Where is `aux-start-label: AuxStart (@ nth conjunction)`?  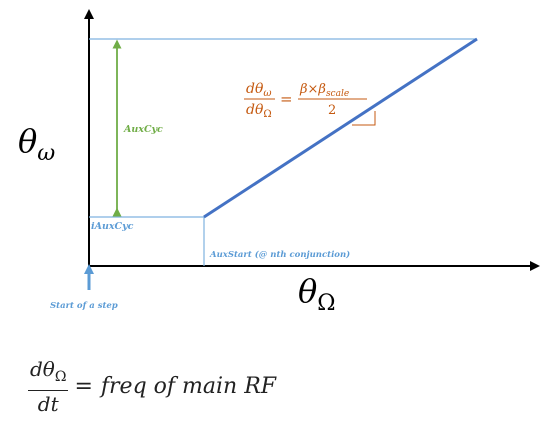
aux-start-label: AuxStart (@ nth conjunction) is located at coordinates (279, 254).